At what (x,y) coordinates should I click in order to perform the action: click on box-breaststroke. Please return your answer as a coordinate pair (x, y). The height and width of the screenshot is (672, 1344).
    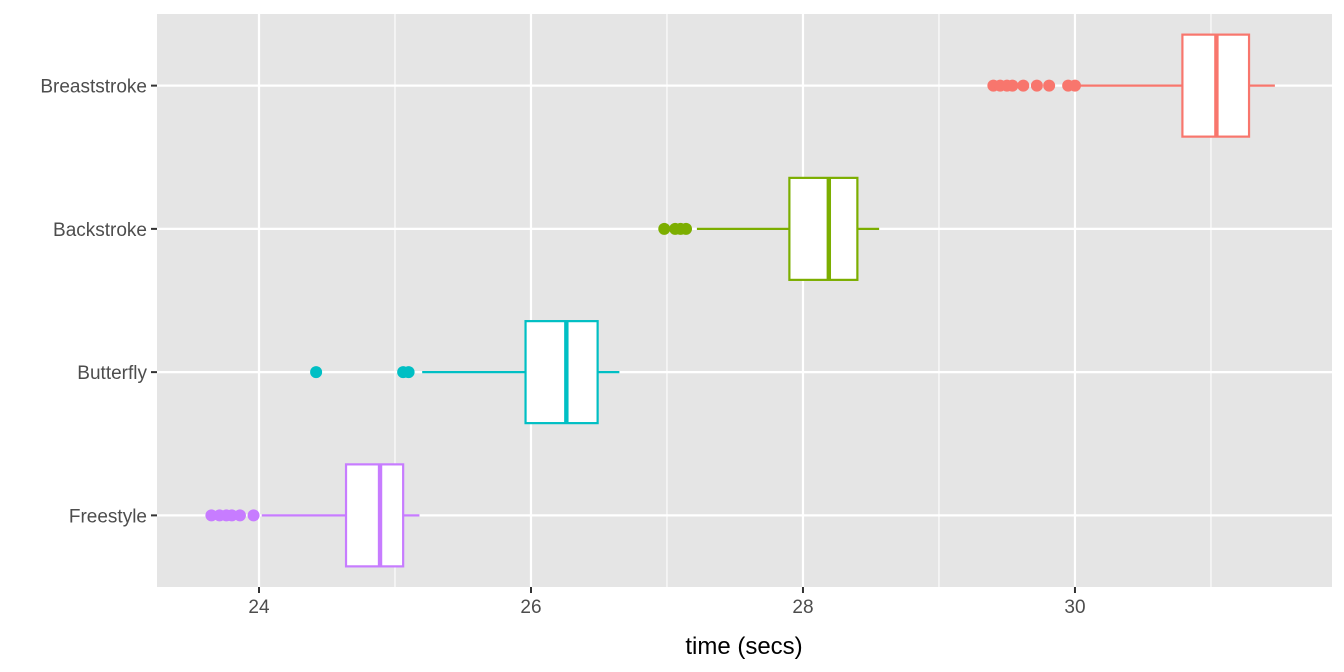
    Looking at the image, I should click on (1131, 85).